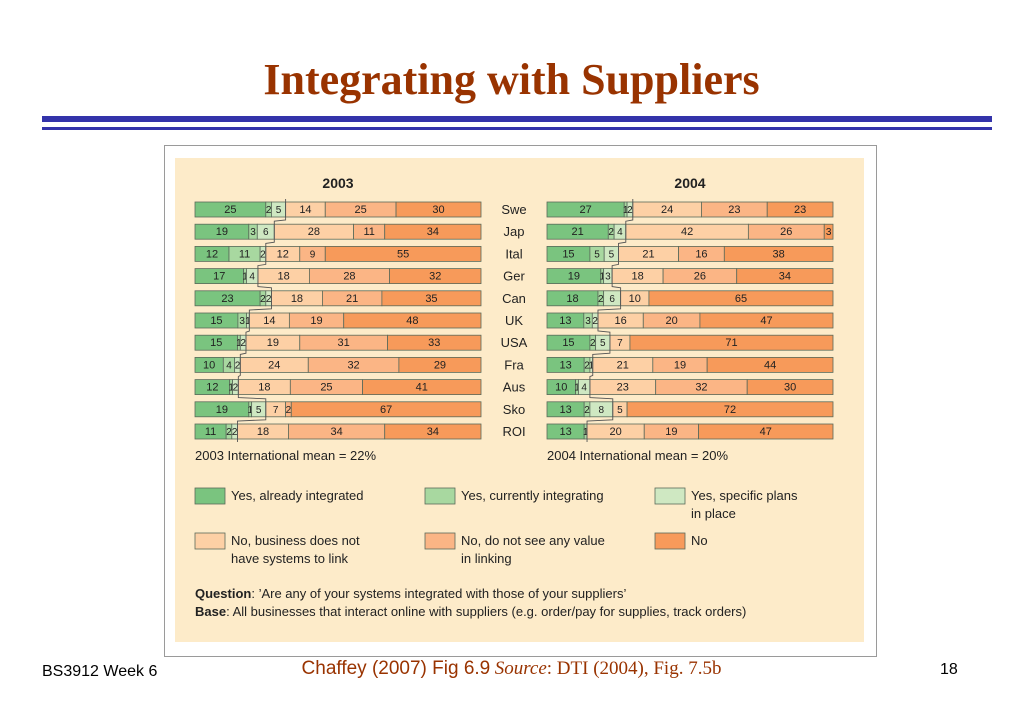  What do you see at coordinates (486, 558) in the screenshot?
I see `legend-label-4-1: in linking` at bounding box center [486, 558].